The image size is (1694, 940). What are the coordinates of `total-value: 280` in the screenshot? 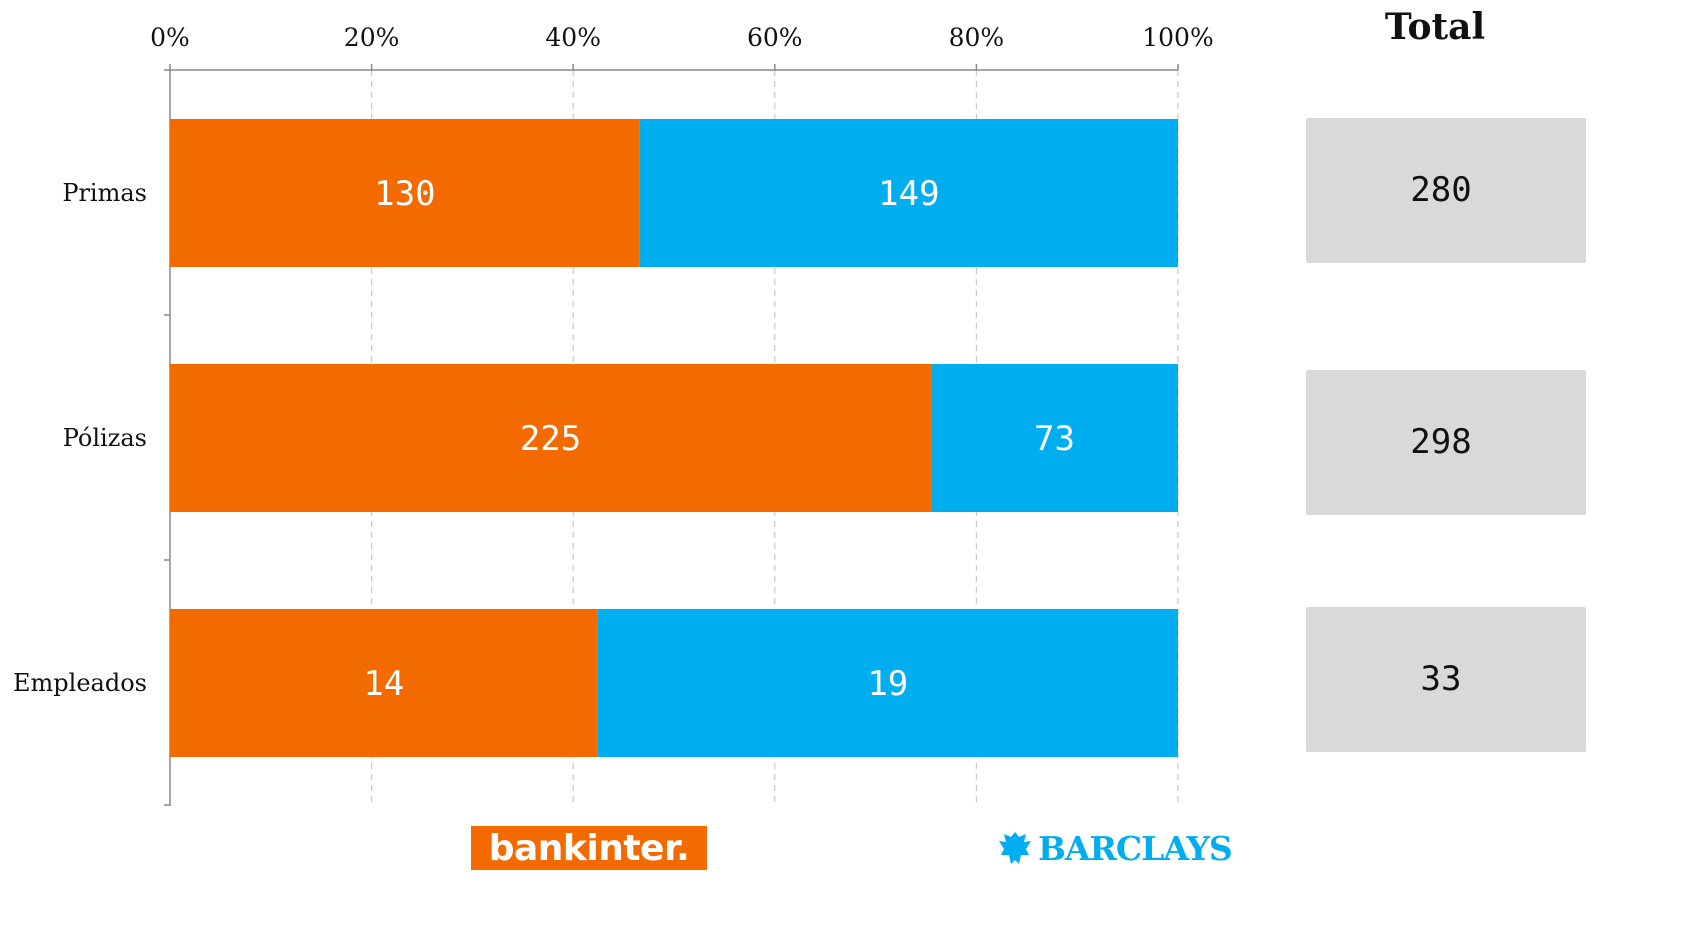 It's located at (1441, 190).